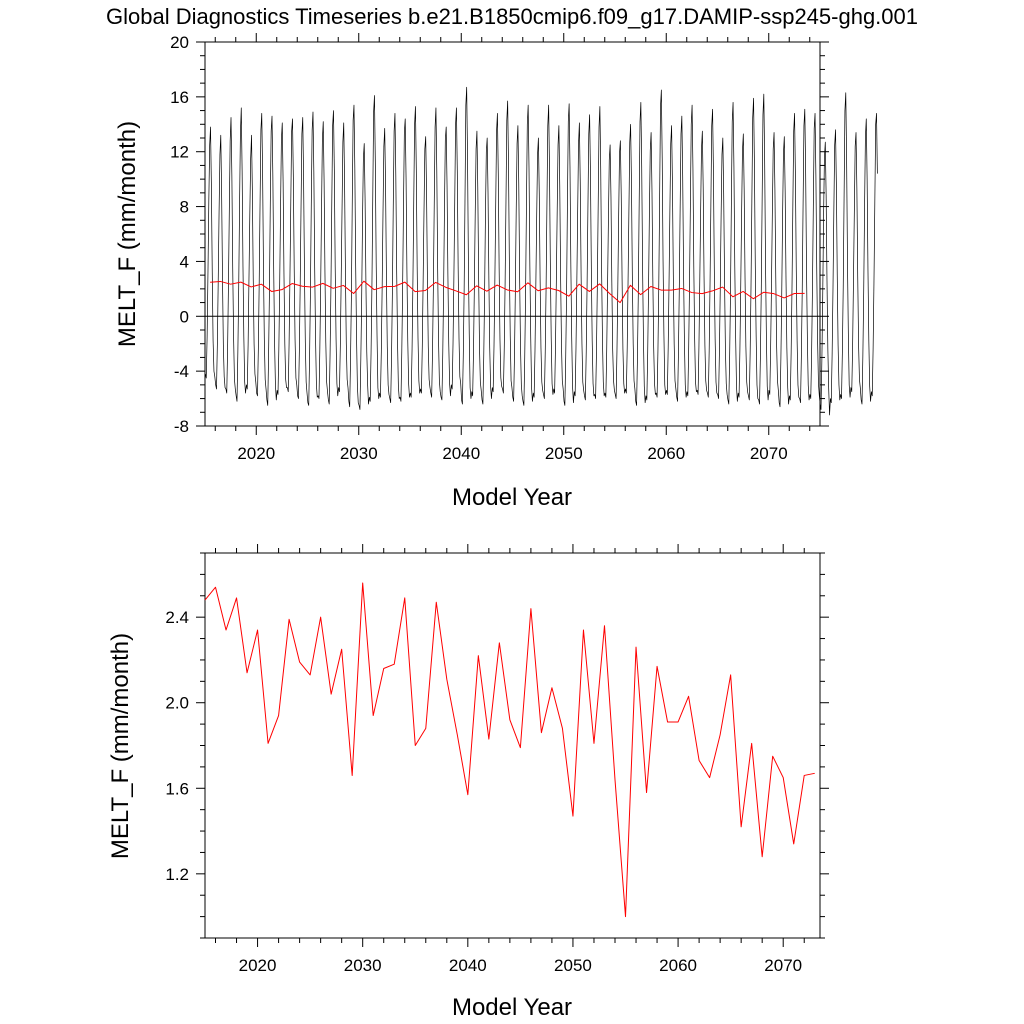  I want to click on bottom-y-axis-label: MELT_F (mm/month), so click(120, 746).